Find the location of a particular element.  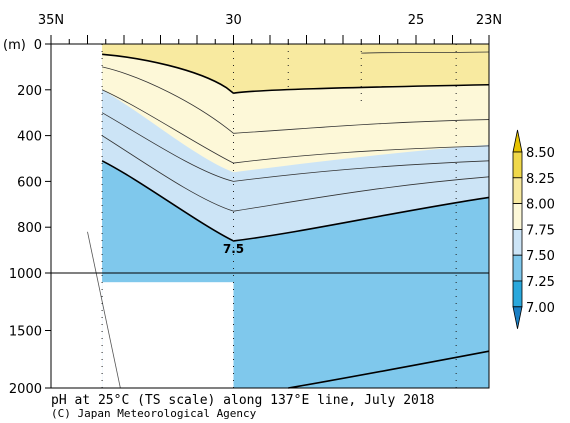

colorbar-tick-label: 7.00 is located at coordinates (540, 308).